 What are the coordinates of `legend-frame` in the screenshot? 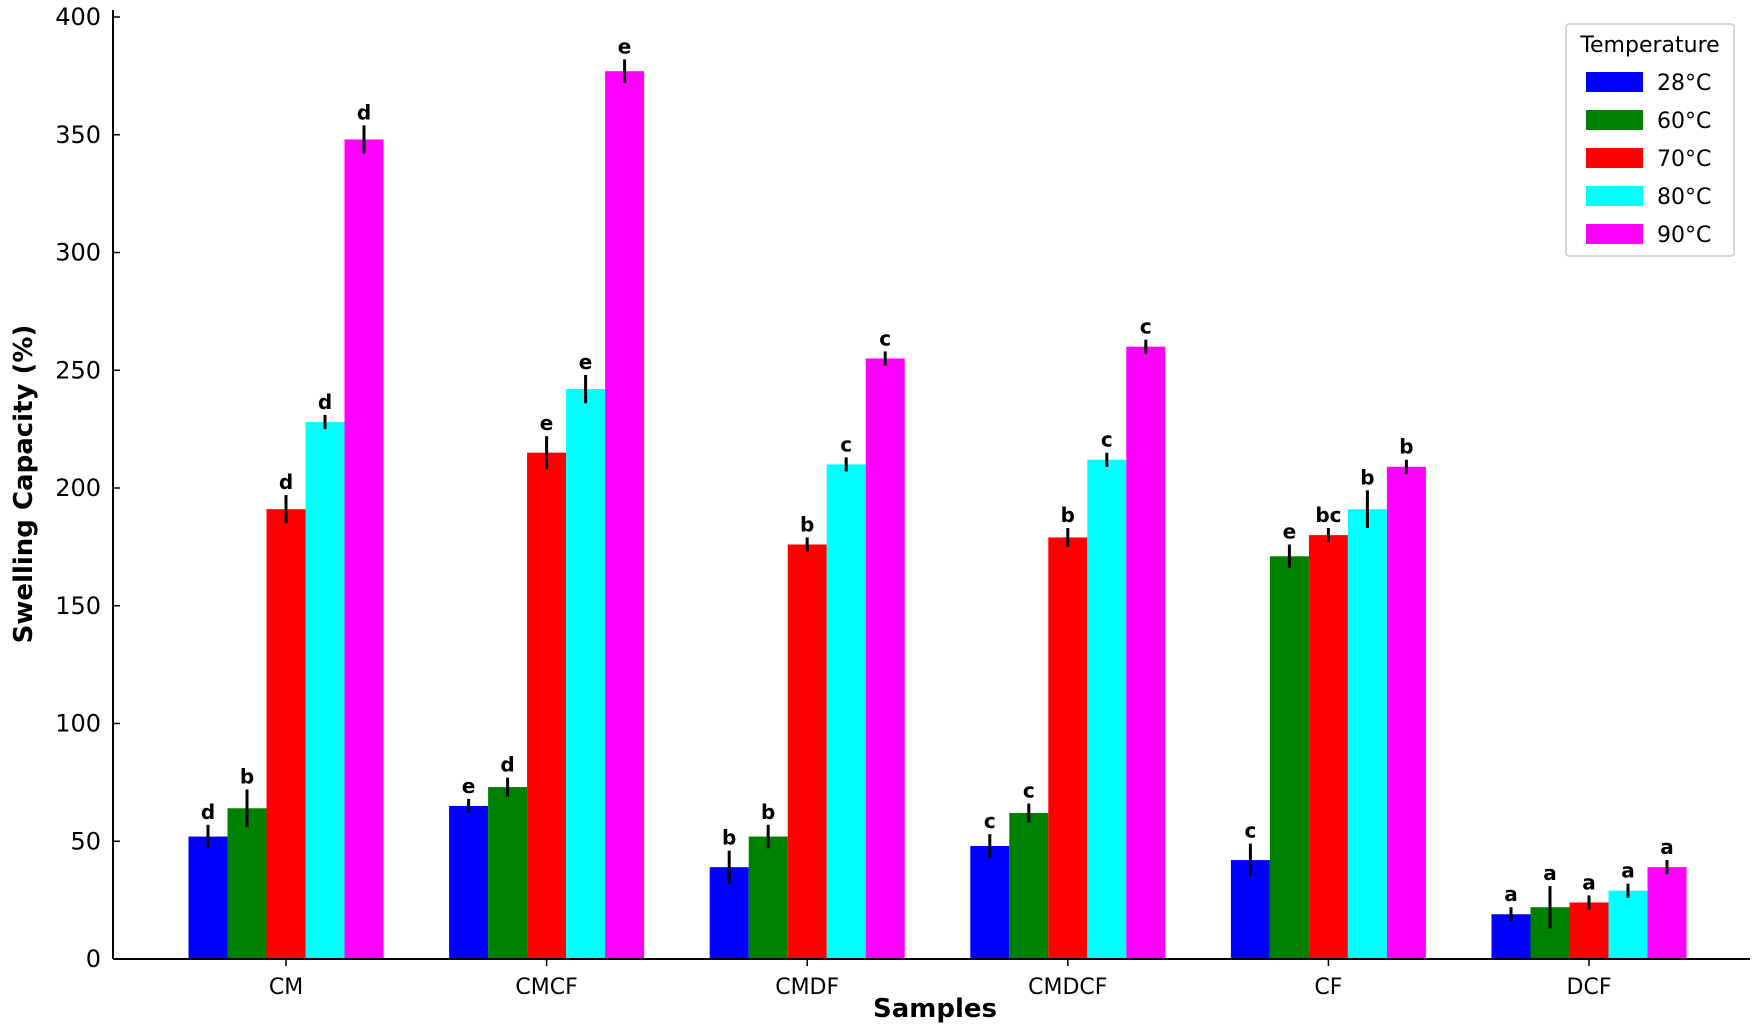 It's located at (1650, 140).